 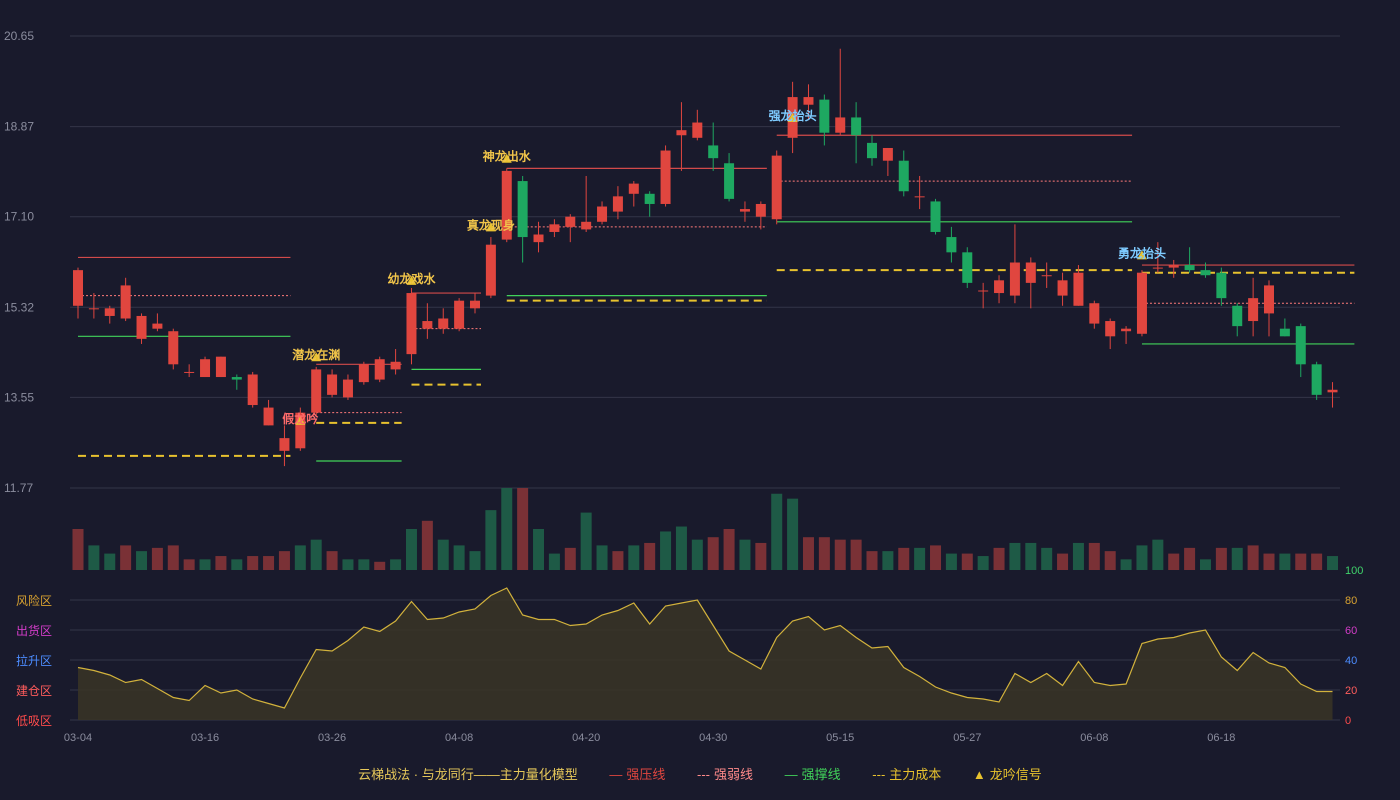 I want to click on osc-tick-label: 80, so click(x=1351, y=601).